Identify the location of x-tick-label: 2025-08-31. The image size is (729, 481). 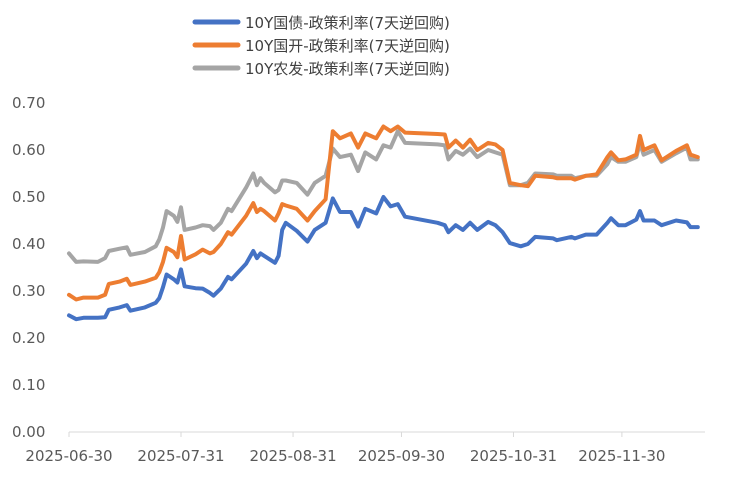
(292, 456).